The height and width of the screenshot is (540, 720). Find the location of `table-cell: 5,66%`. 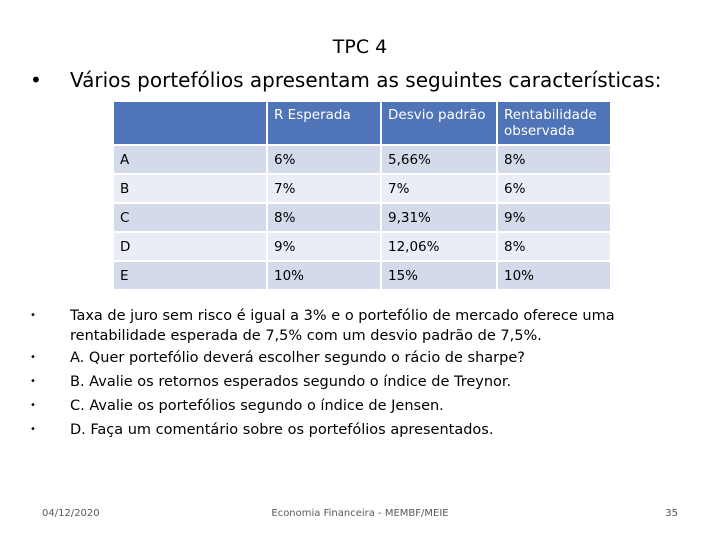

table-cell: 5,66% is located at coordinates (439, 159).